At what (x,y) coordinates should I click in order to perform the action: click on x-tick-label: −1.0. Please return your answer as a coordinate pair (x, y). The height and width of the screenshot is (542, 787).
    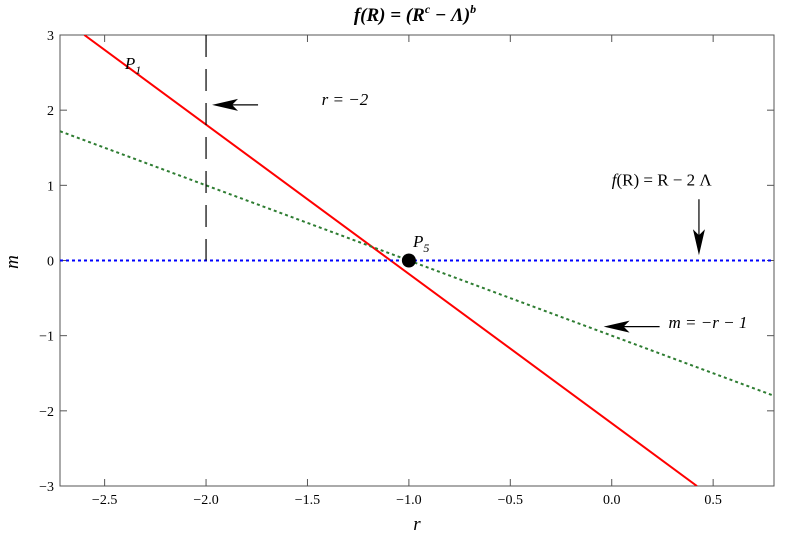
    Looking at the image, I should click on (408, 500).